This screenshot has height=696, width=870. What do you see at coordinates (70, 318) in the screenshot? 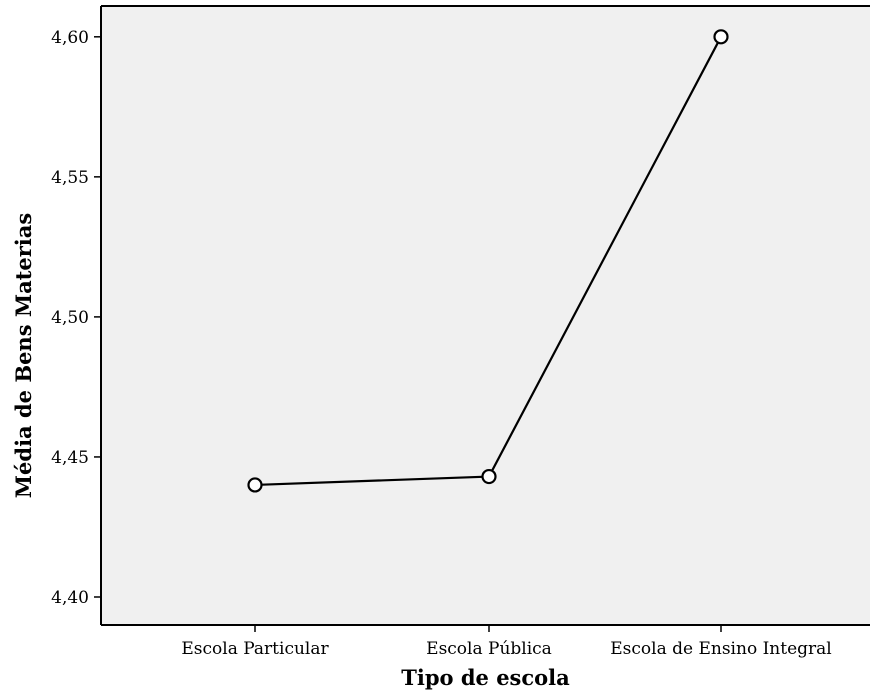
I see `y-tick-label: 4,50` at bounding box center [70, 318].